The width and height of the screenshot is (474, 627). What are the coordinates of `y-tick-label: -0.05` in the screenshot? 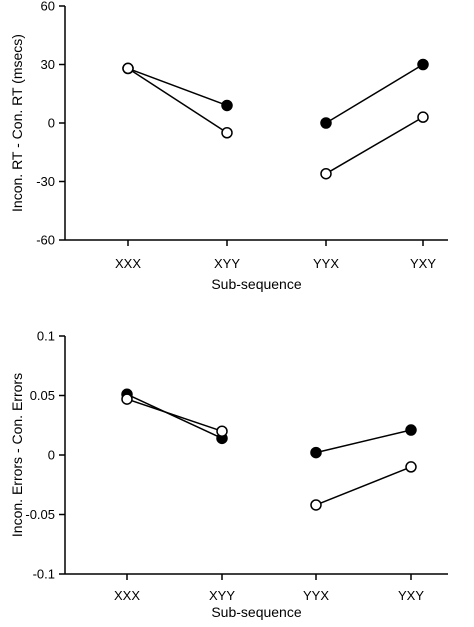 It's located at (40, 514).